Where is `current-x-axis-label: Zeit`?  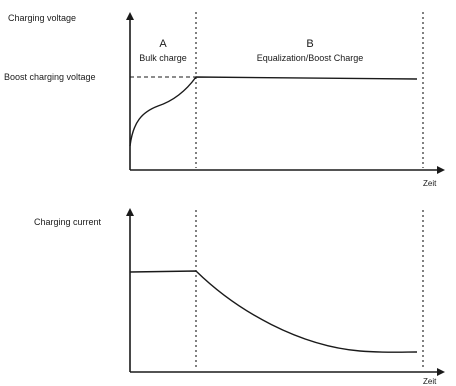 current-x-axis-label: Zeit is located at coordinates (430, 381).